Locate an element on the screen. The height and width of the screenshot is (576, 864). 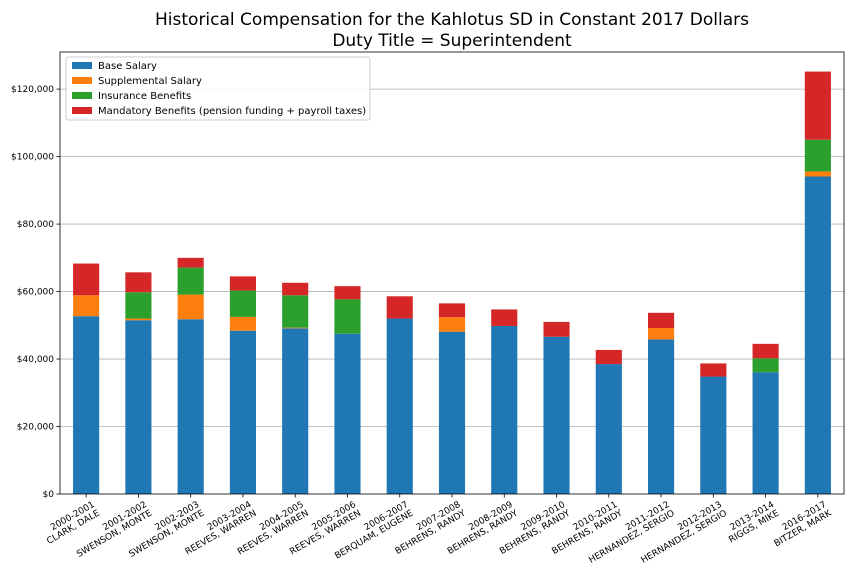
legend-frame is located at coordinates (218, 88).